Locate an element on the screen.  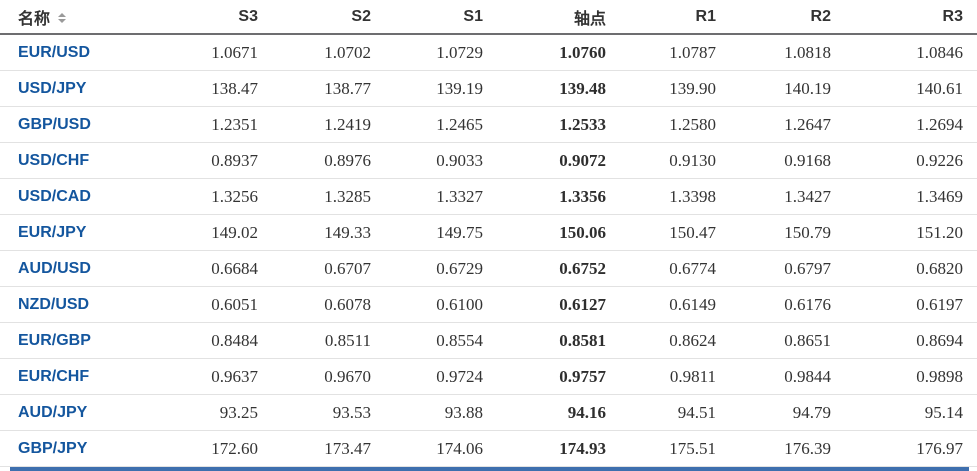
pivot-value: 0.9072 is located at coordinates (558, 160).